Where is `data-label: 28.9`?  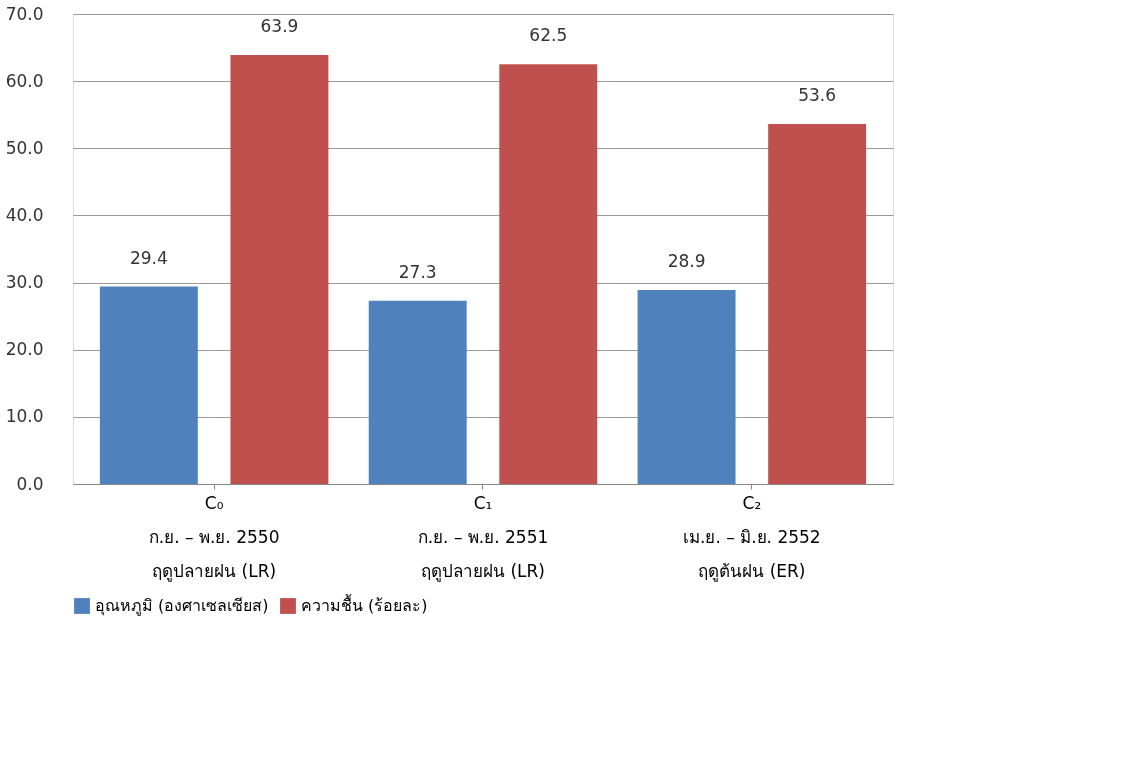
data-label: 28.9 is located at coordinates (686, 260).